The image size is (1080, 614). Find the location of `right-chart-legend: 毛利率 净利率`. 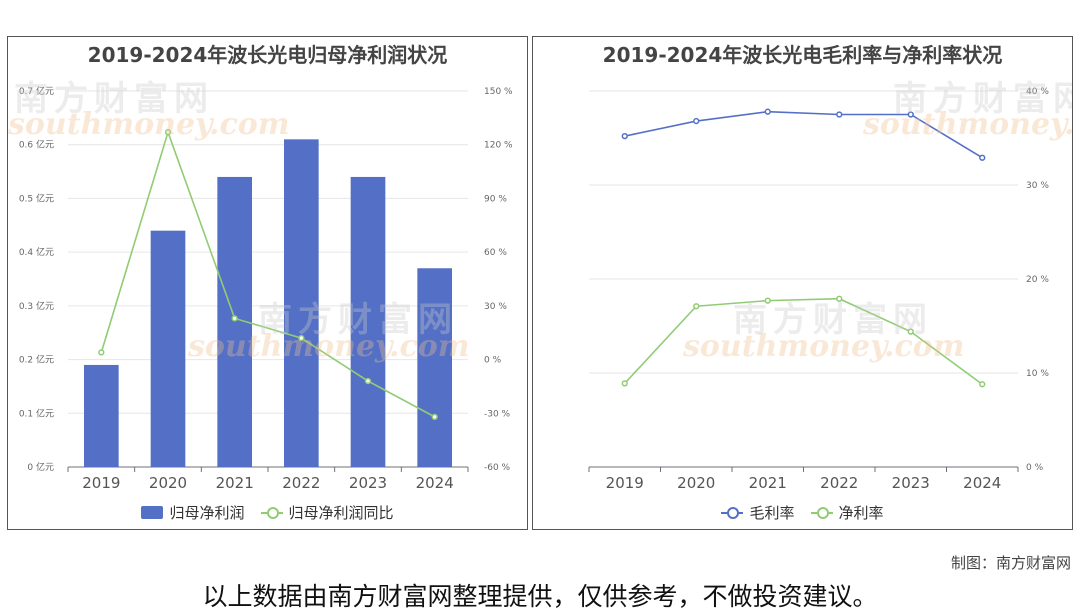

right-chart-legend: 毛利率 净利率 is located at coordinates (802, 512).